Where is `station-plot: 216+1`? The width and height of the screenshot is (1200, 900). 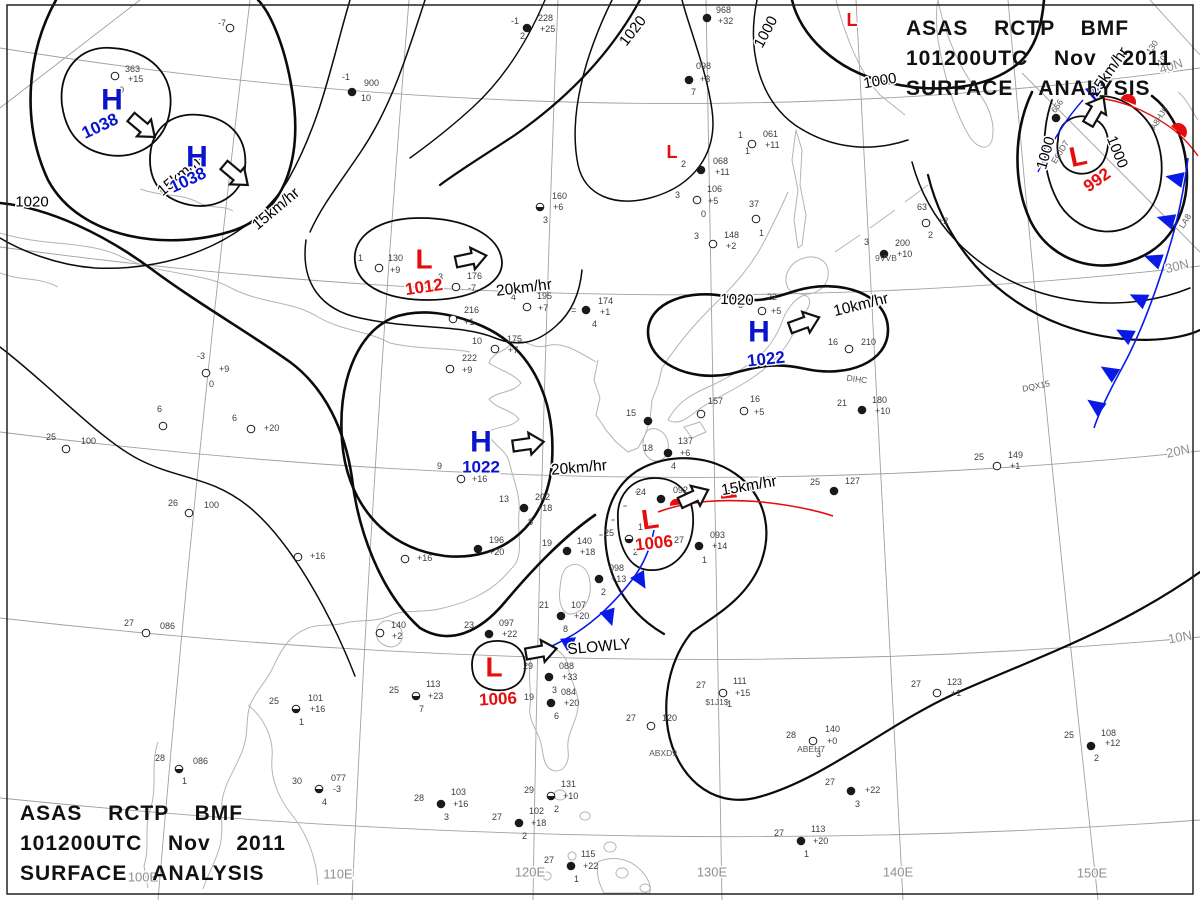 station-plot: 216+1 is located at coordinates (463, 316).